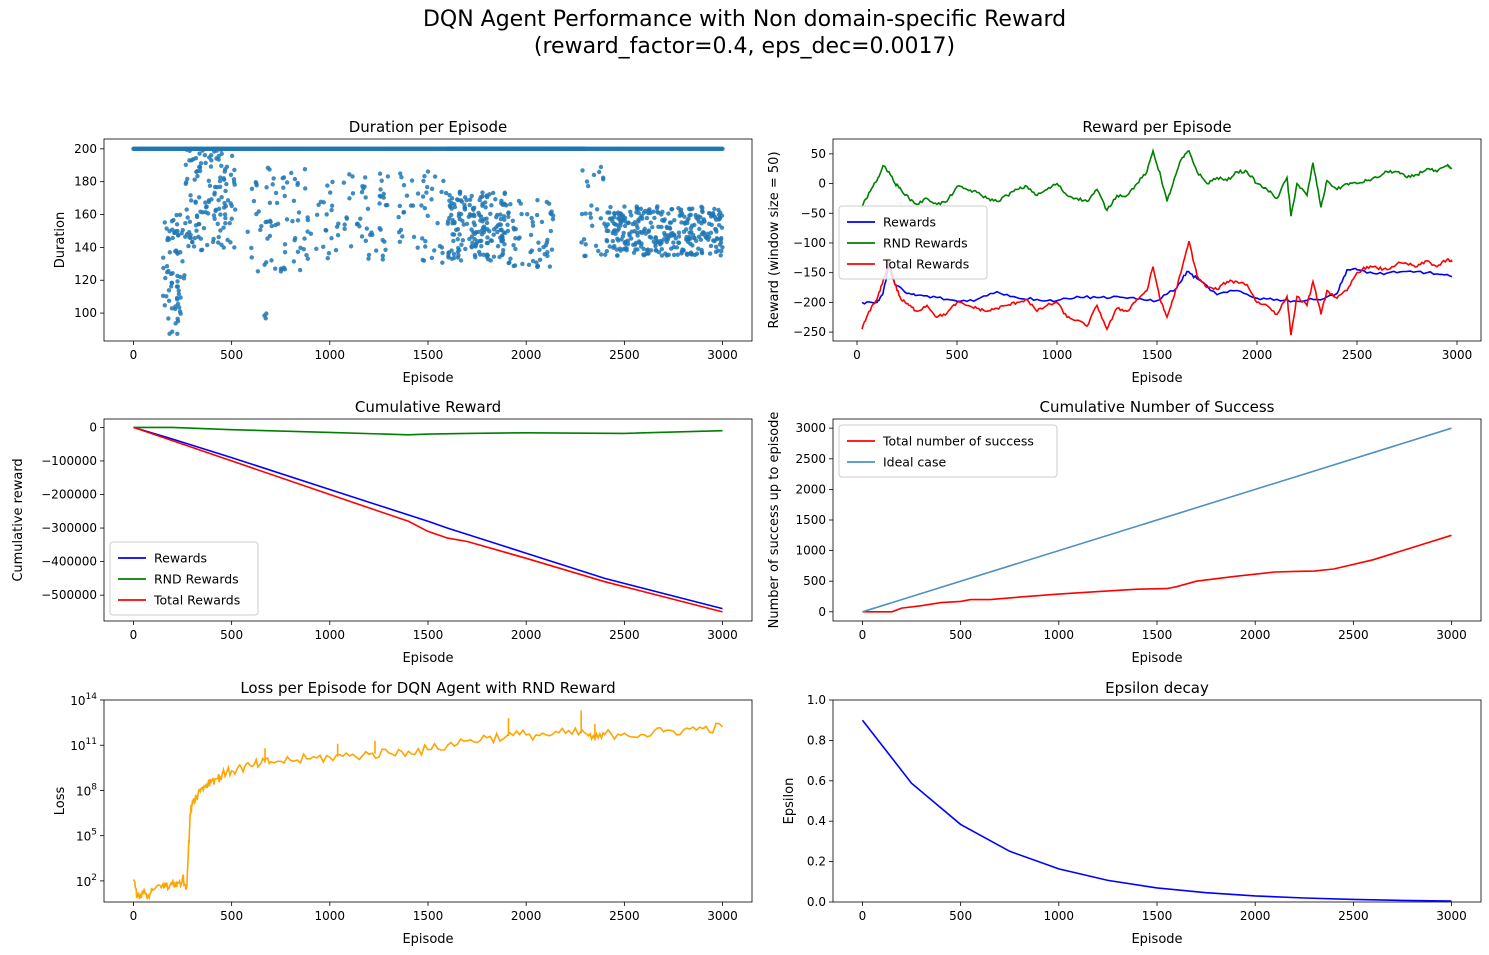 The width and height of the screenshot is (1489, 955). Describe the element at coordinates (1156, 127) in the screenshot. I see `chart-title: Reward per Episode` at that location.